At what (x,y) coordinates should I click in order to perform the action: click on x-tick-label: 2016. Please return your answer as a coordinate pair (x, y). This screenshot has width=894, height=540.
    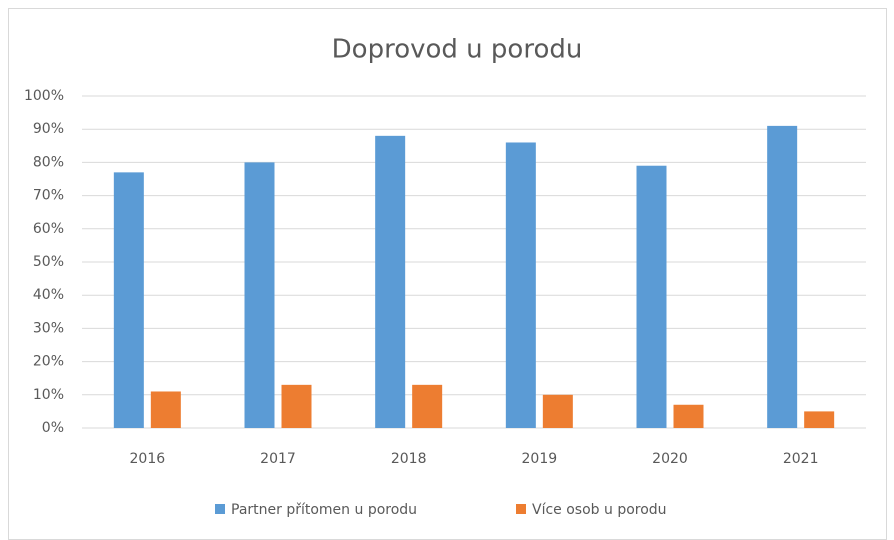
    Looking at the image, I should click on (148, 459).